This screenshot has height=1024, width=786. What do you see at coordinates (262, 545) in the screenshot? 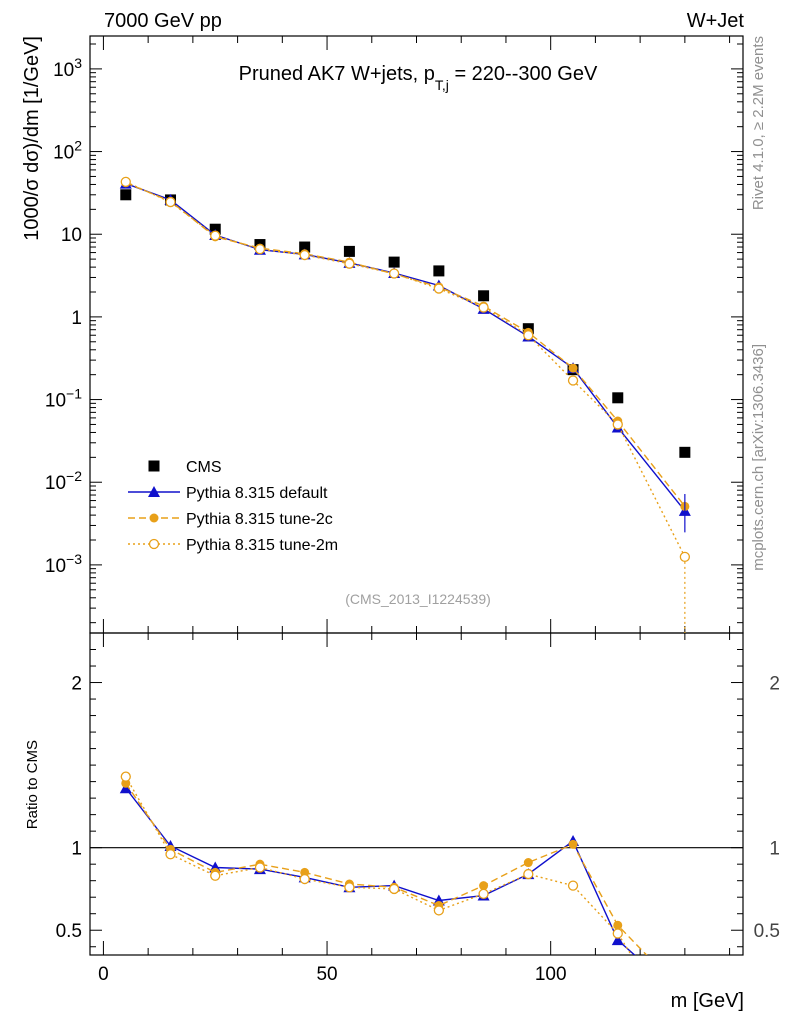
I see `legend-label-3: Pythia 8.315 tune-2m` at bounding box center [262, 545].